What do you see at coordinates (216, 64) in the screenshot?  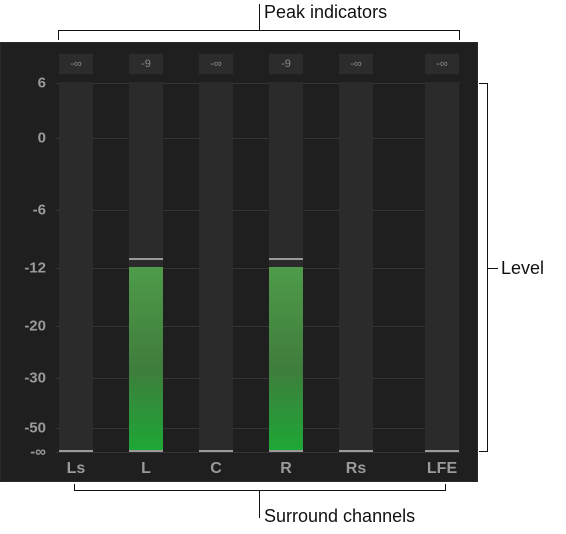 I see `peak-indicator-c: -∞` at bounding box center [216, 64].